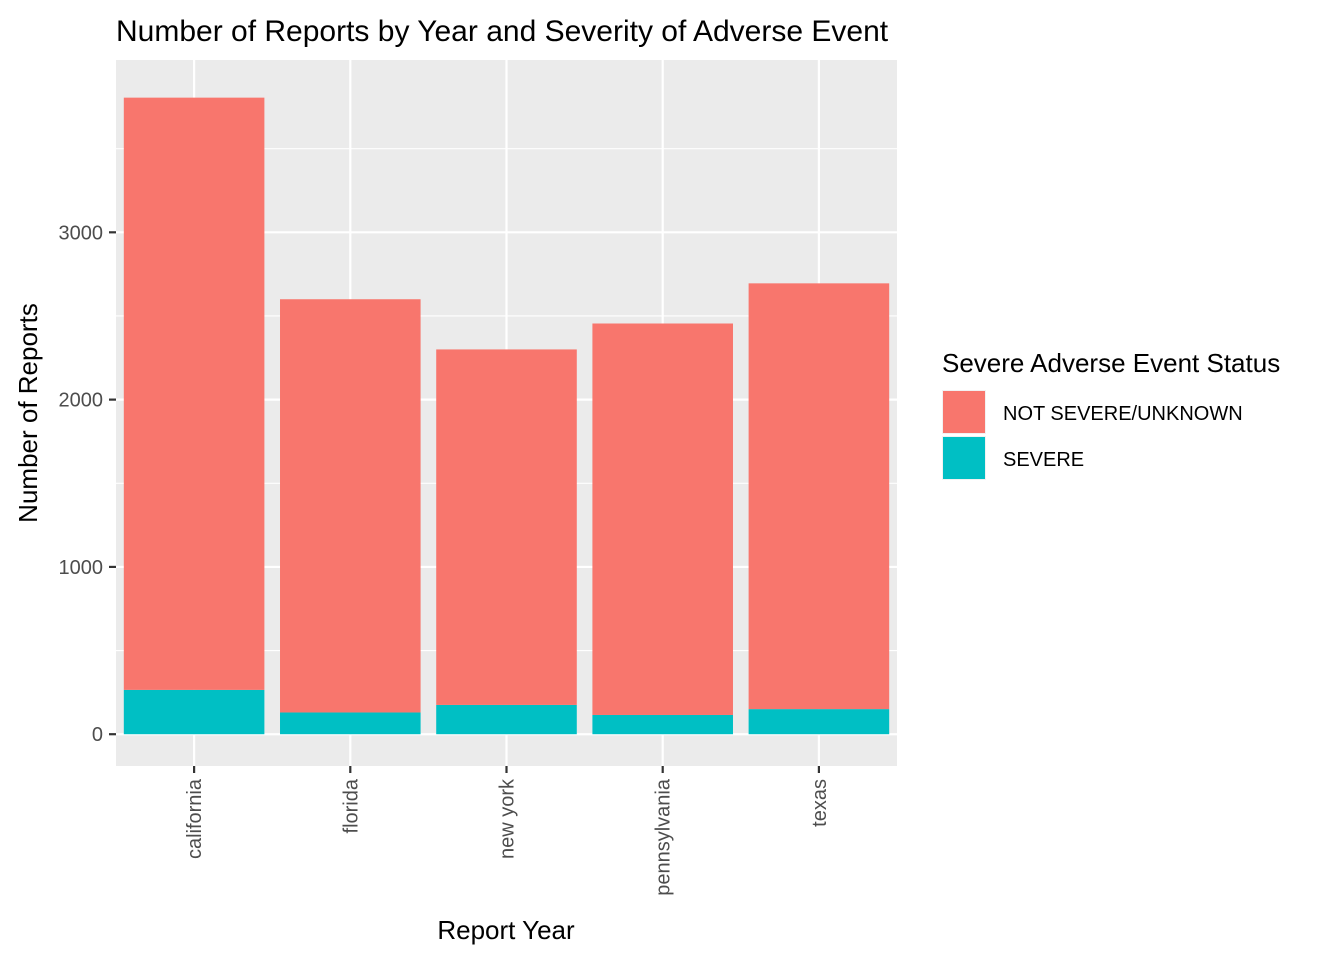 This screenshot has height=960, width=1344. Describe the element at coordinates (97, 735) in the screenshot. I see `y-tick-label: 0` at that location.